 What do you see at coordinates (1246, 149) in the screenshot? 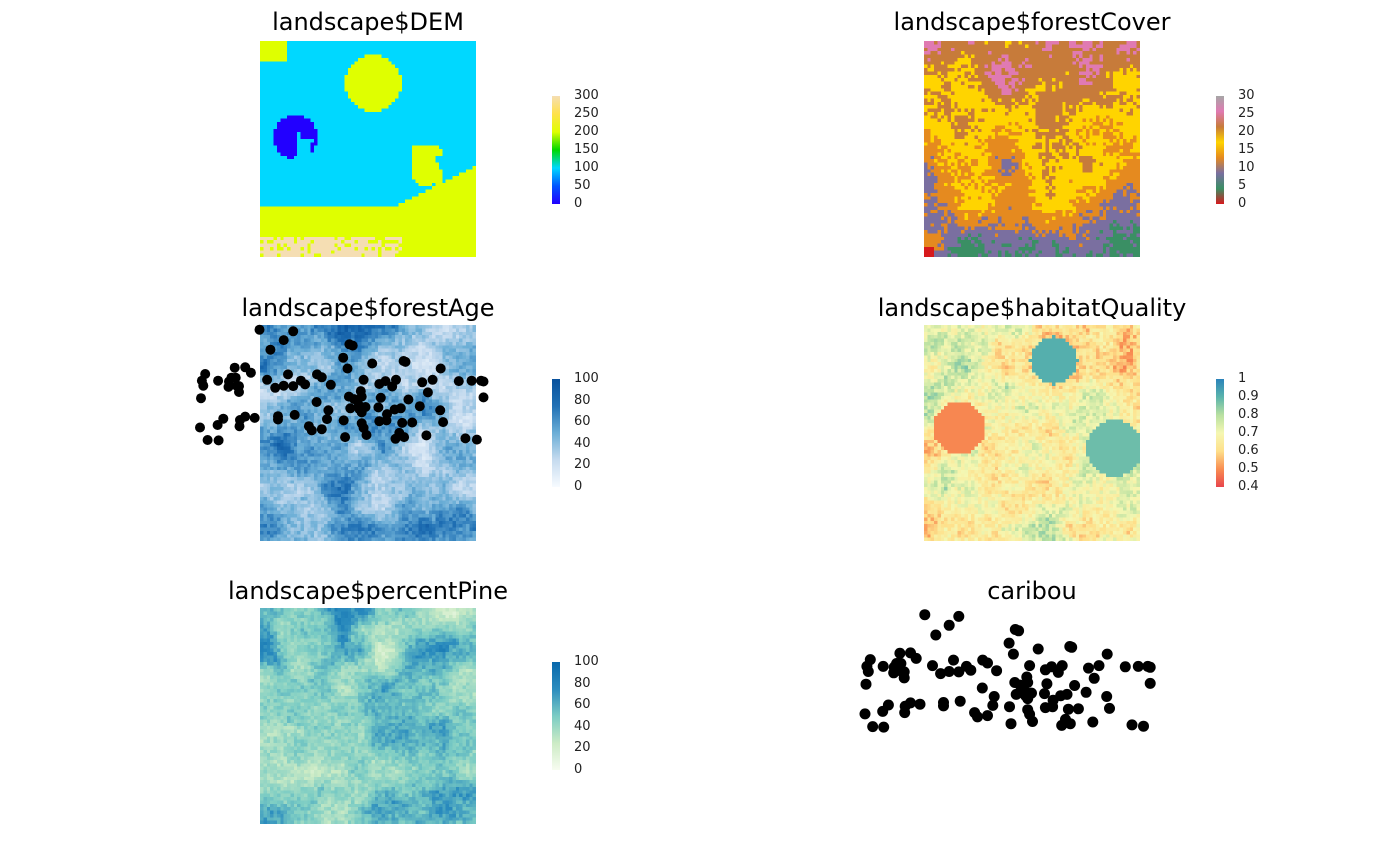
I see `forest-cover-legend: 30 25 20 15 10 5 0` at bounding box center [1246, 149].